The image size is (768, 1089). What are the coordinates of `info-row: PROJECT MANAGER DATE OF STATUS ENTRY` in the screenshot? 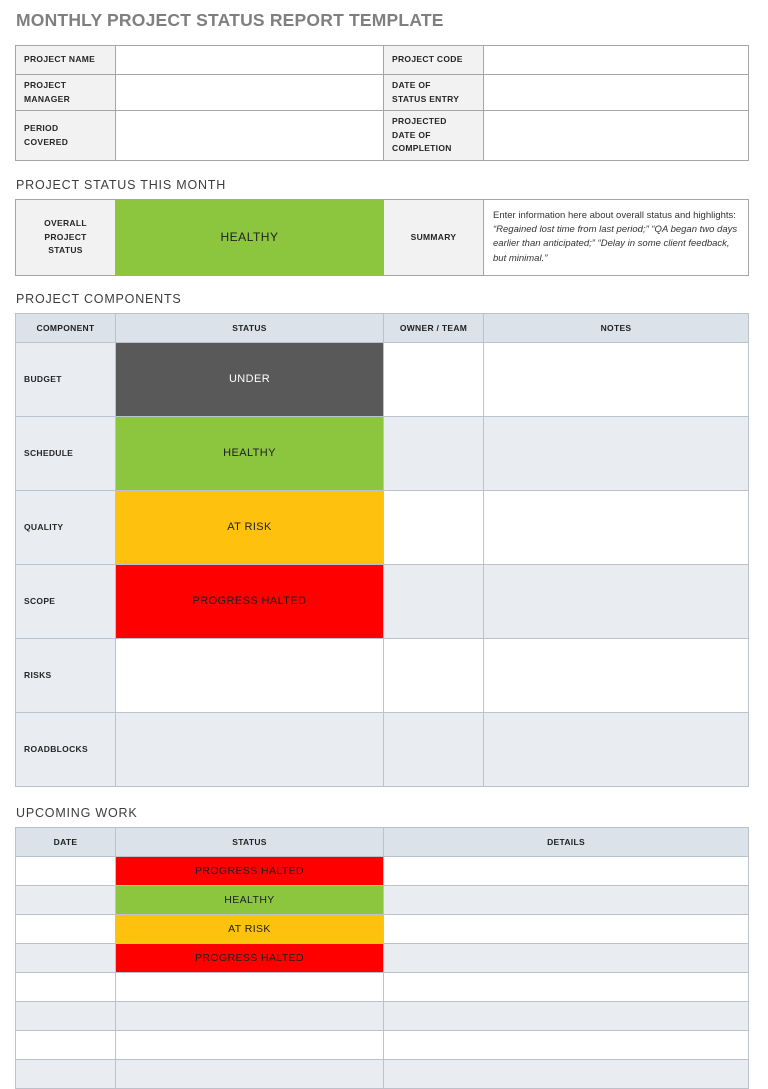 It's located at (382, 92).